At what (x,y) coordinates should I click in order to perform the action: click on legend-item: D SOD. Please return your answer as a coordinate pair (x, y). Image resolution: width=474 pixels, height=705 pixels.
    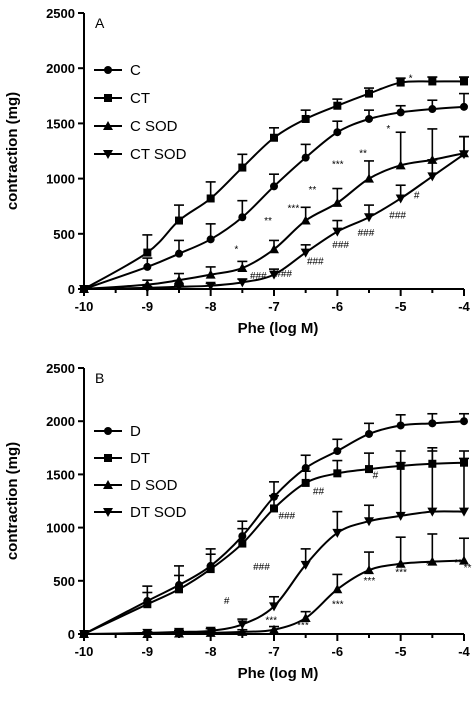
    Looking at the image, I should click on (136, 485).